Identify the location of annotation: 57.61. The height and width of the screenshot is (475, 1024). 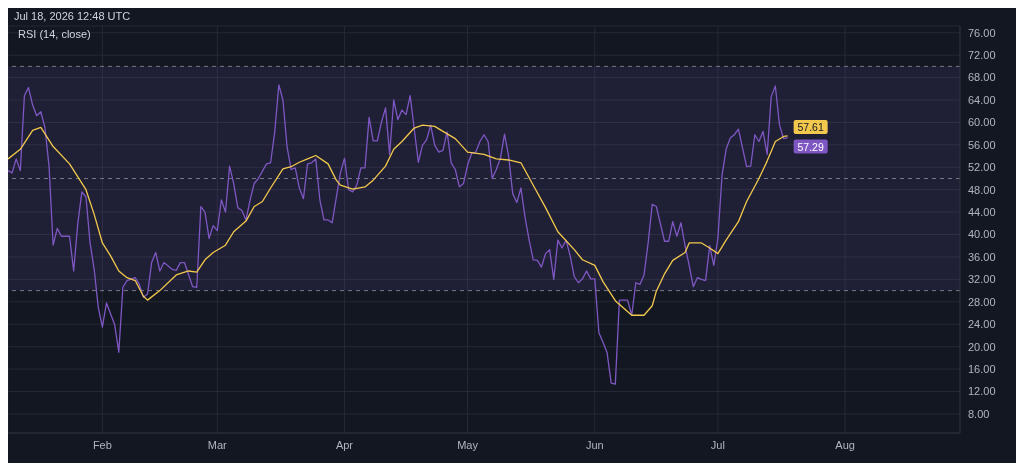
(810, 126).